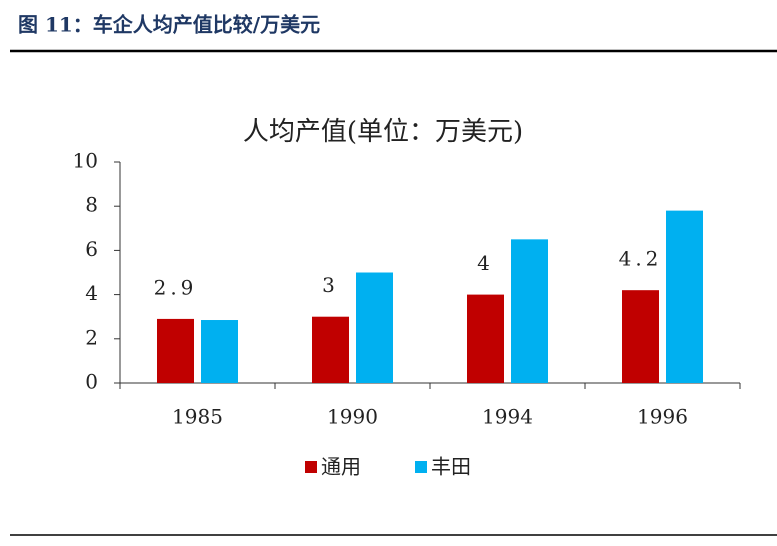 This screenshot has height=546, width=777. Describe the element at coordinates (507, 417) in the screenshot. I see `x-tick-label: 1994` at that location.